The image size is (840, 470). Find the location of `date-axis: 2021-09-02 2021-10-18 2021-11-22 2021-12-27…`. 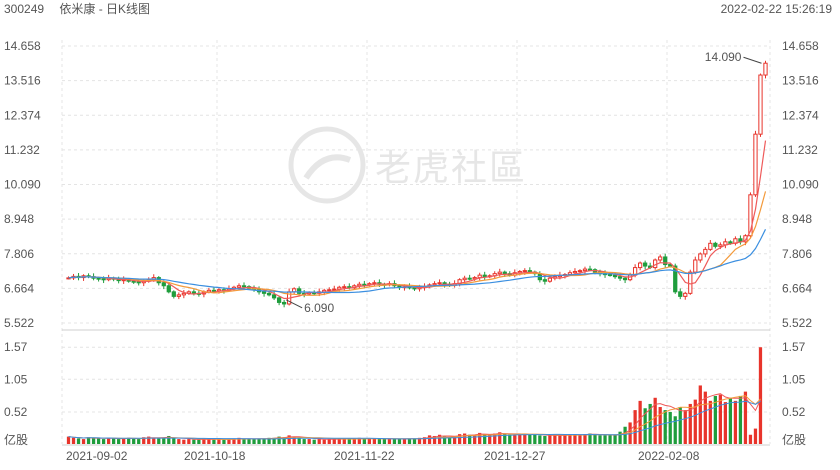

date-axis: 2021-09-02 2021-10-18 2021-11-22 2021-12-27… is located at coordinates (383, 456).